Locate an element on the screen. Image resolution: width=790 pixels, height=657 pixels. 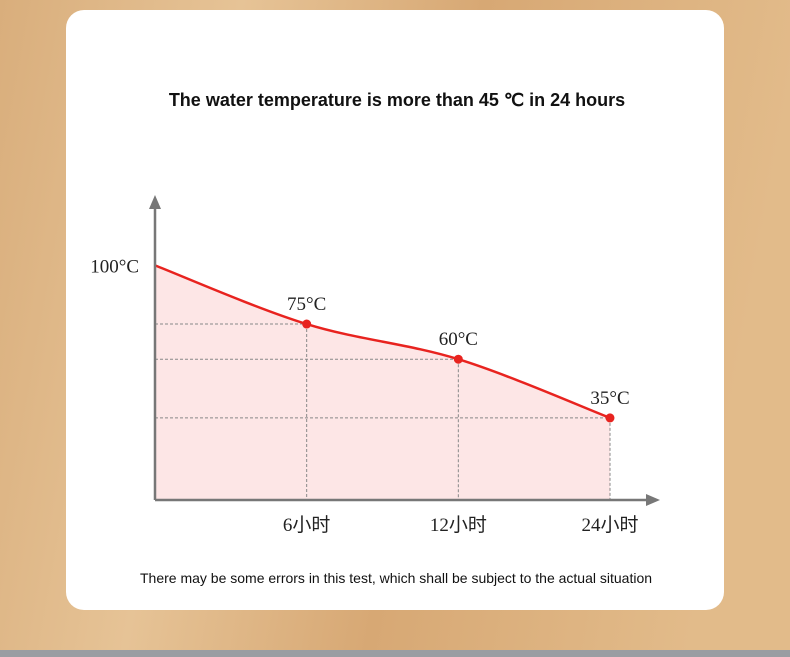
y-tick-label: 100°C is located at coordinates (114, 266).